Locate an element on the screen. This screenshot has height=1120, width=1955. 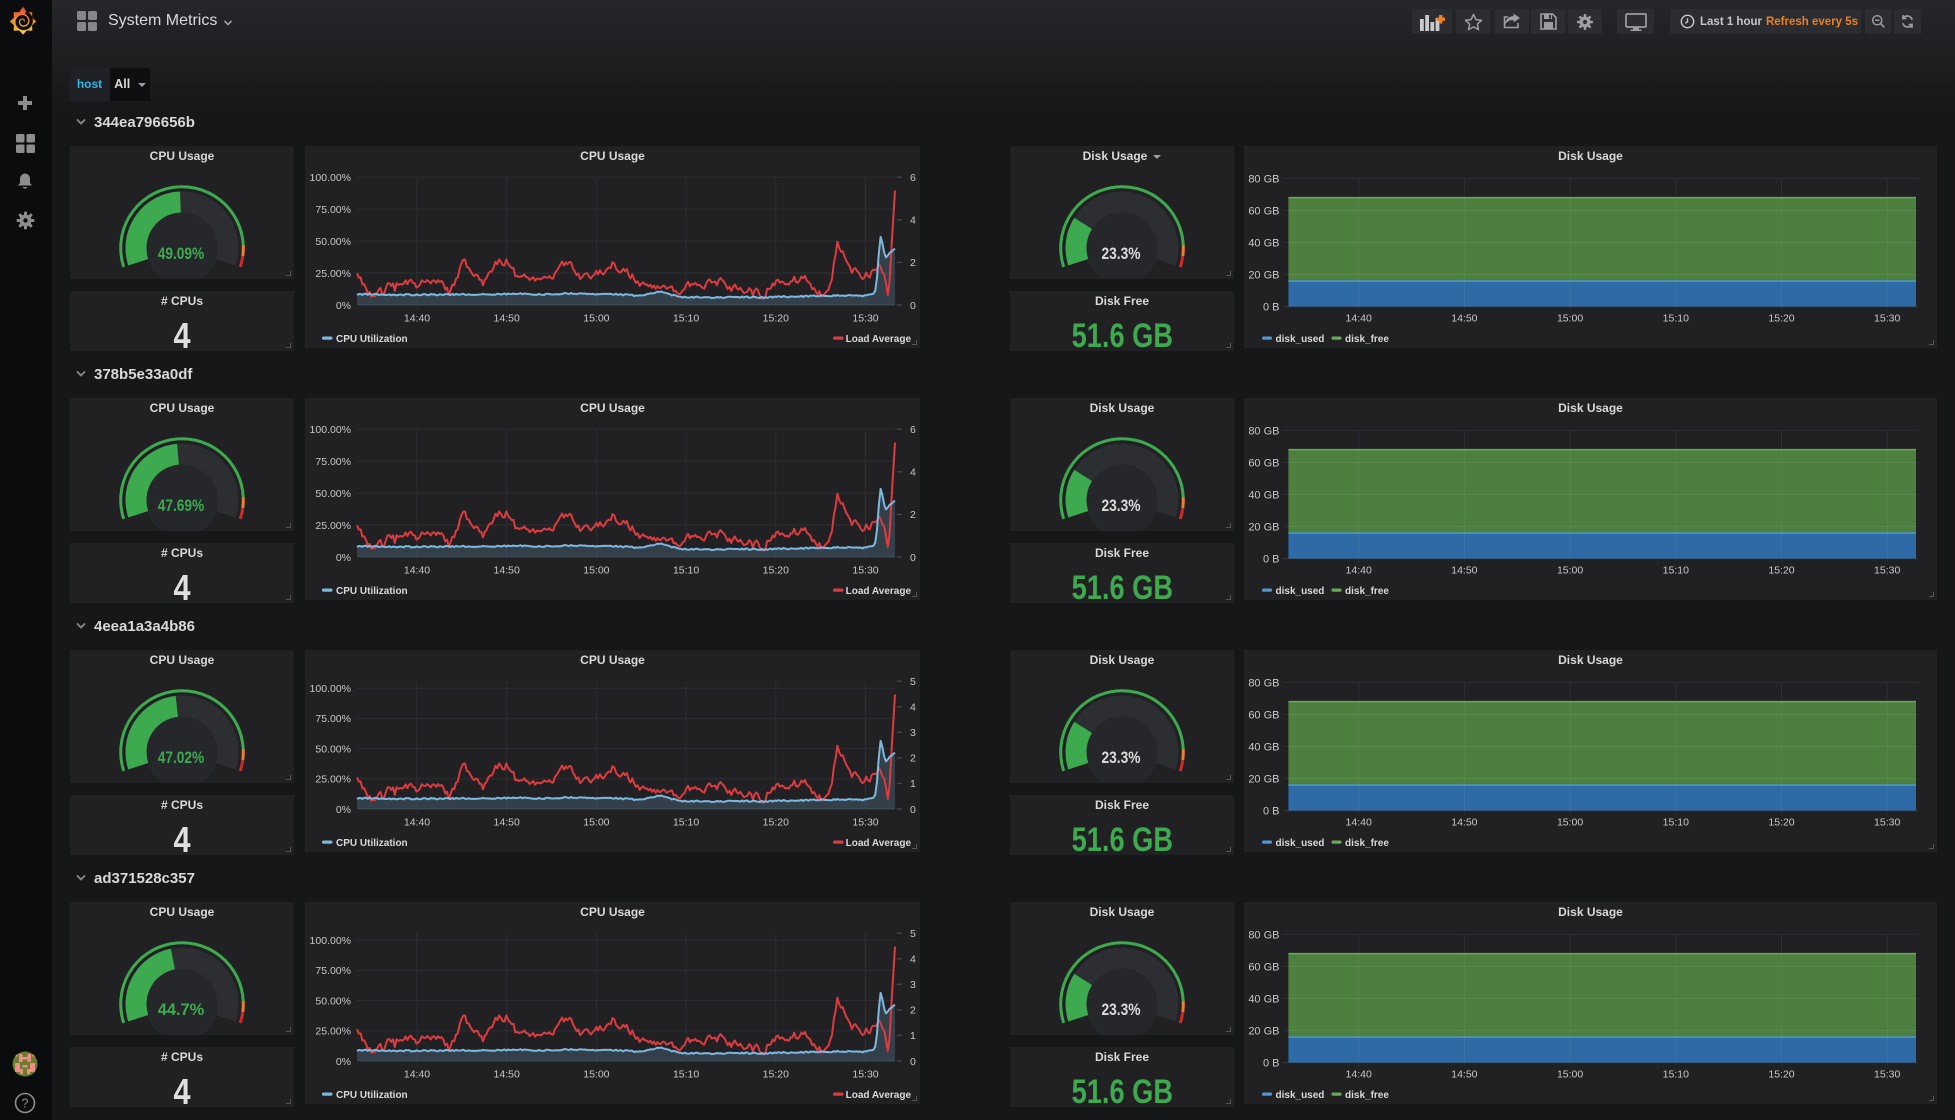
svg-text: 1 is located at coordinates (913, 784).